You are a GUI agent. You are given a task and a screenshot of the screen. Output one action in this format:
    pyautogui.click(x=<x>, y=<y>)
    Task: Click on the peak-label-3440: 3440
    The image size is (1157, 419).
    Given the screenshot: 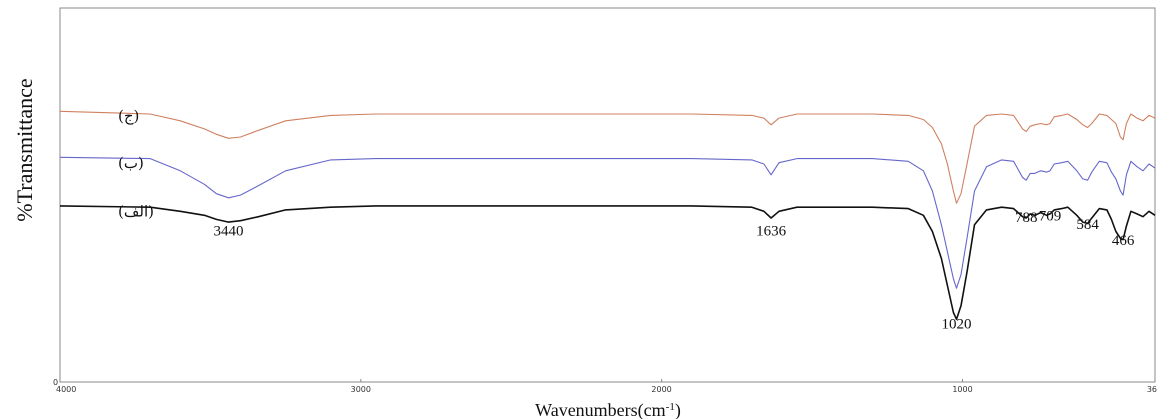 What is the action you would take?
    pyautogui.click(x=229, y=232)
    